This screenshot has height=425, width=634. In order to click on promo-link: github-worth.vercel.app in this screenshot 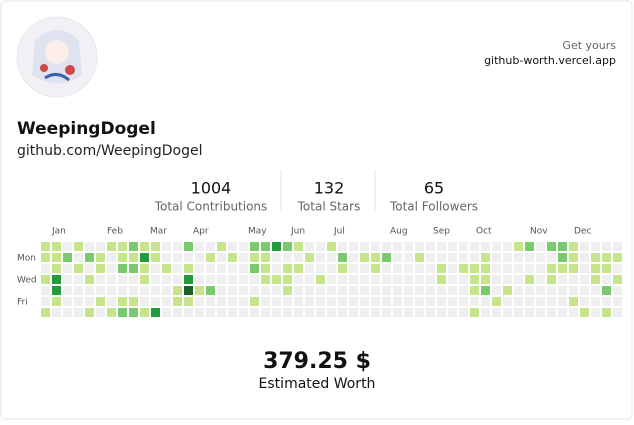, I will do `click(550, 60)`.